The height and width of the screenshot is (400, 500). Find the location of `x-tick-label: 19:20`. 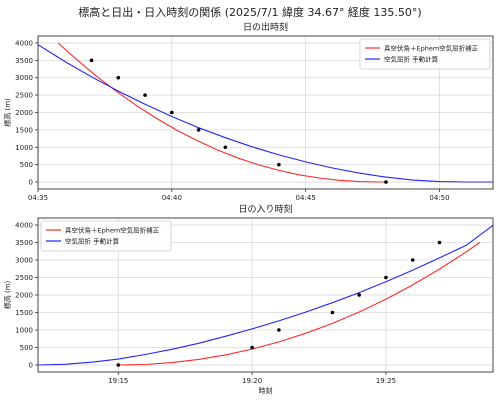

x-tick-label: 19:20 is located at coordinates (252, 381).